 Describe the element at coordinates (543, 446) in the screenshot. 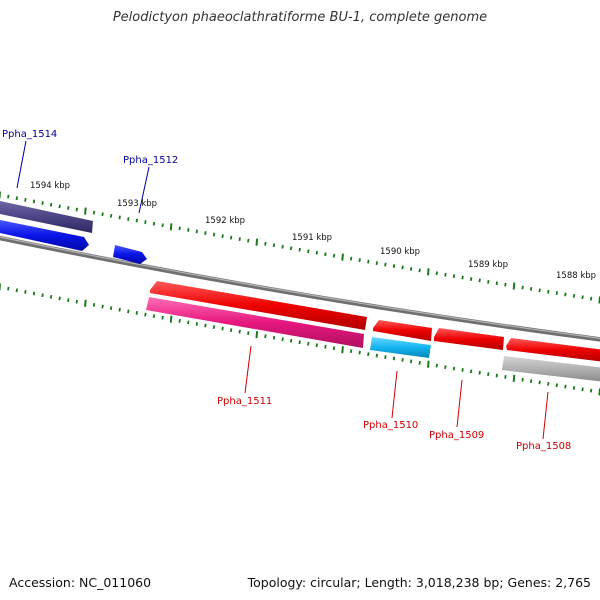

I see `gene-label-ppha-1508: Ppha_1508` at that location.